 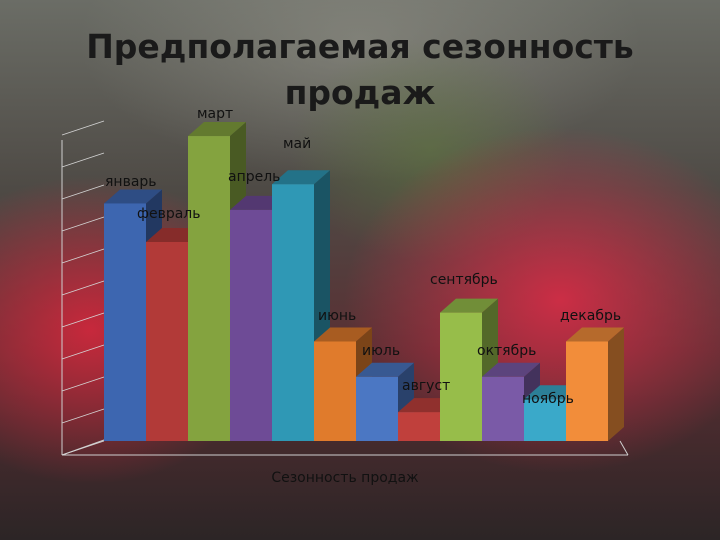 What do you see at coordinates (297, 144) in the screenshot?
I see `category-label-май: май` at bounding box center [297, 144].